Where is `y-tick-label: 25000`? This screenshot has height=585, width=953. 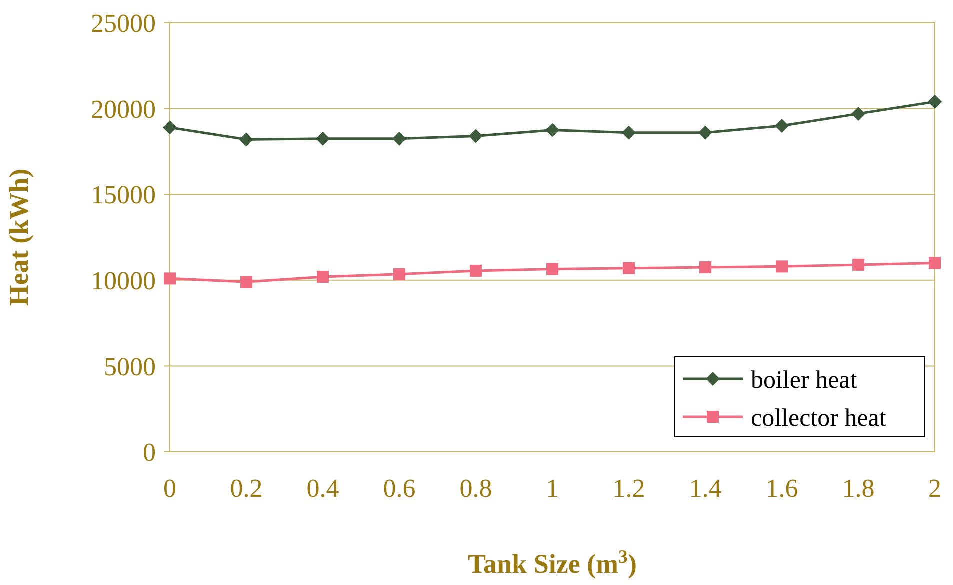 y-tick-label: 25000 is located at coordinates (123, 23).